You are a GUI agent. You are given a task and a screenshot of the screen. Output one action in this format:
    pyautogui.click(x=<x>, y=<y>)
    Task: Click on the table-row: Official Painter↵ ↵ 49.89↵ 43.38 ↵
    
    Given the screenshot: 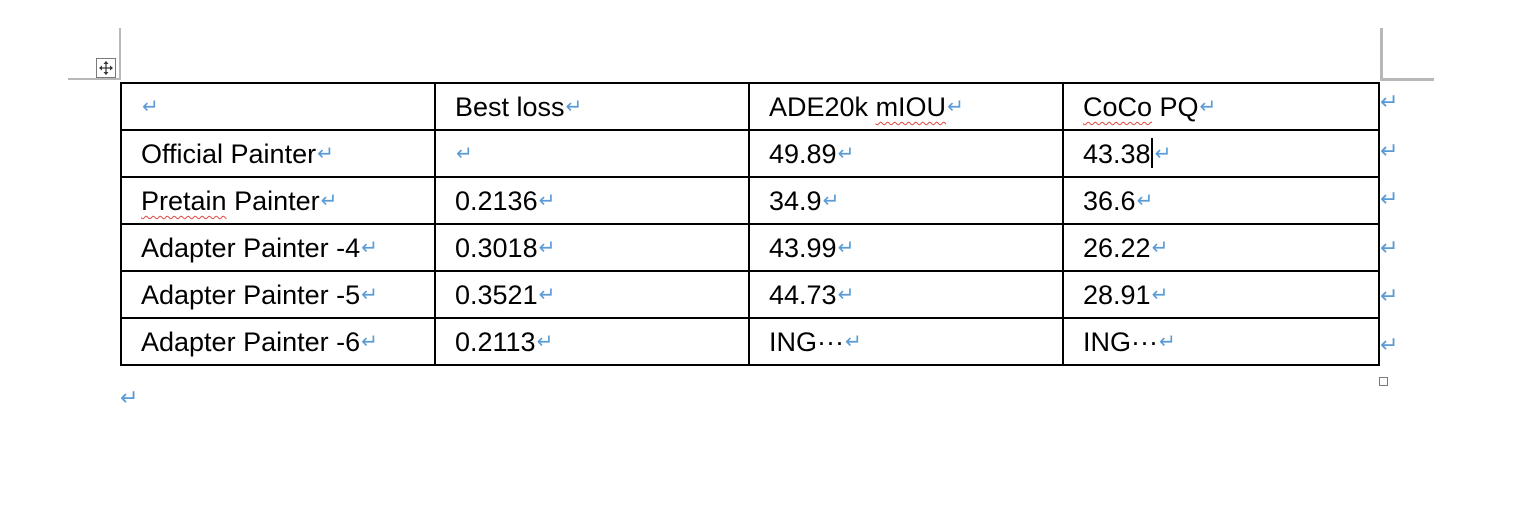 What is the action you would take?
    pyautogui.click(x=750, y=153)
    